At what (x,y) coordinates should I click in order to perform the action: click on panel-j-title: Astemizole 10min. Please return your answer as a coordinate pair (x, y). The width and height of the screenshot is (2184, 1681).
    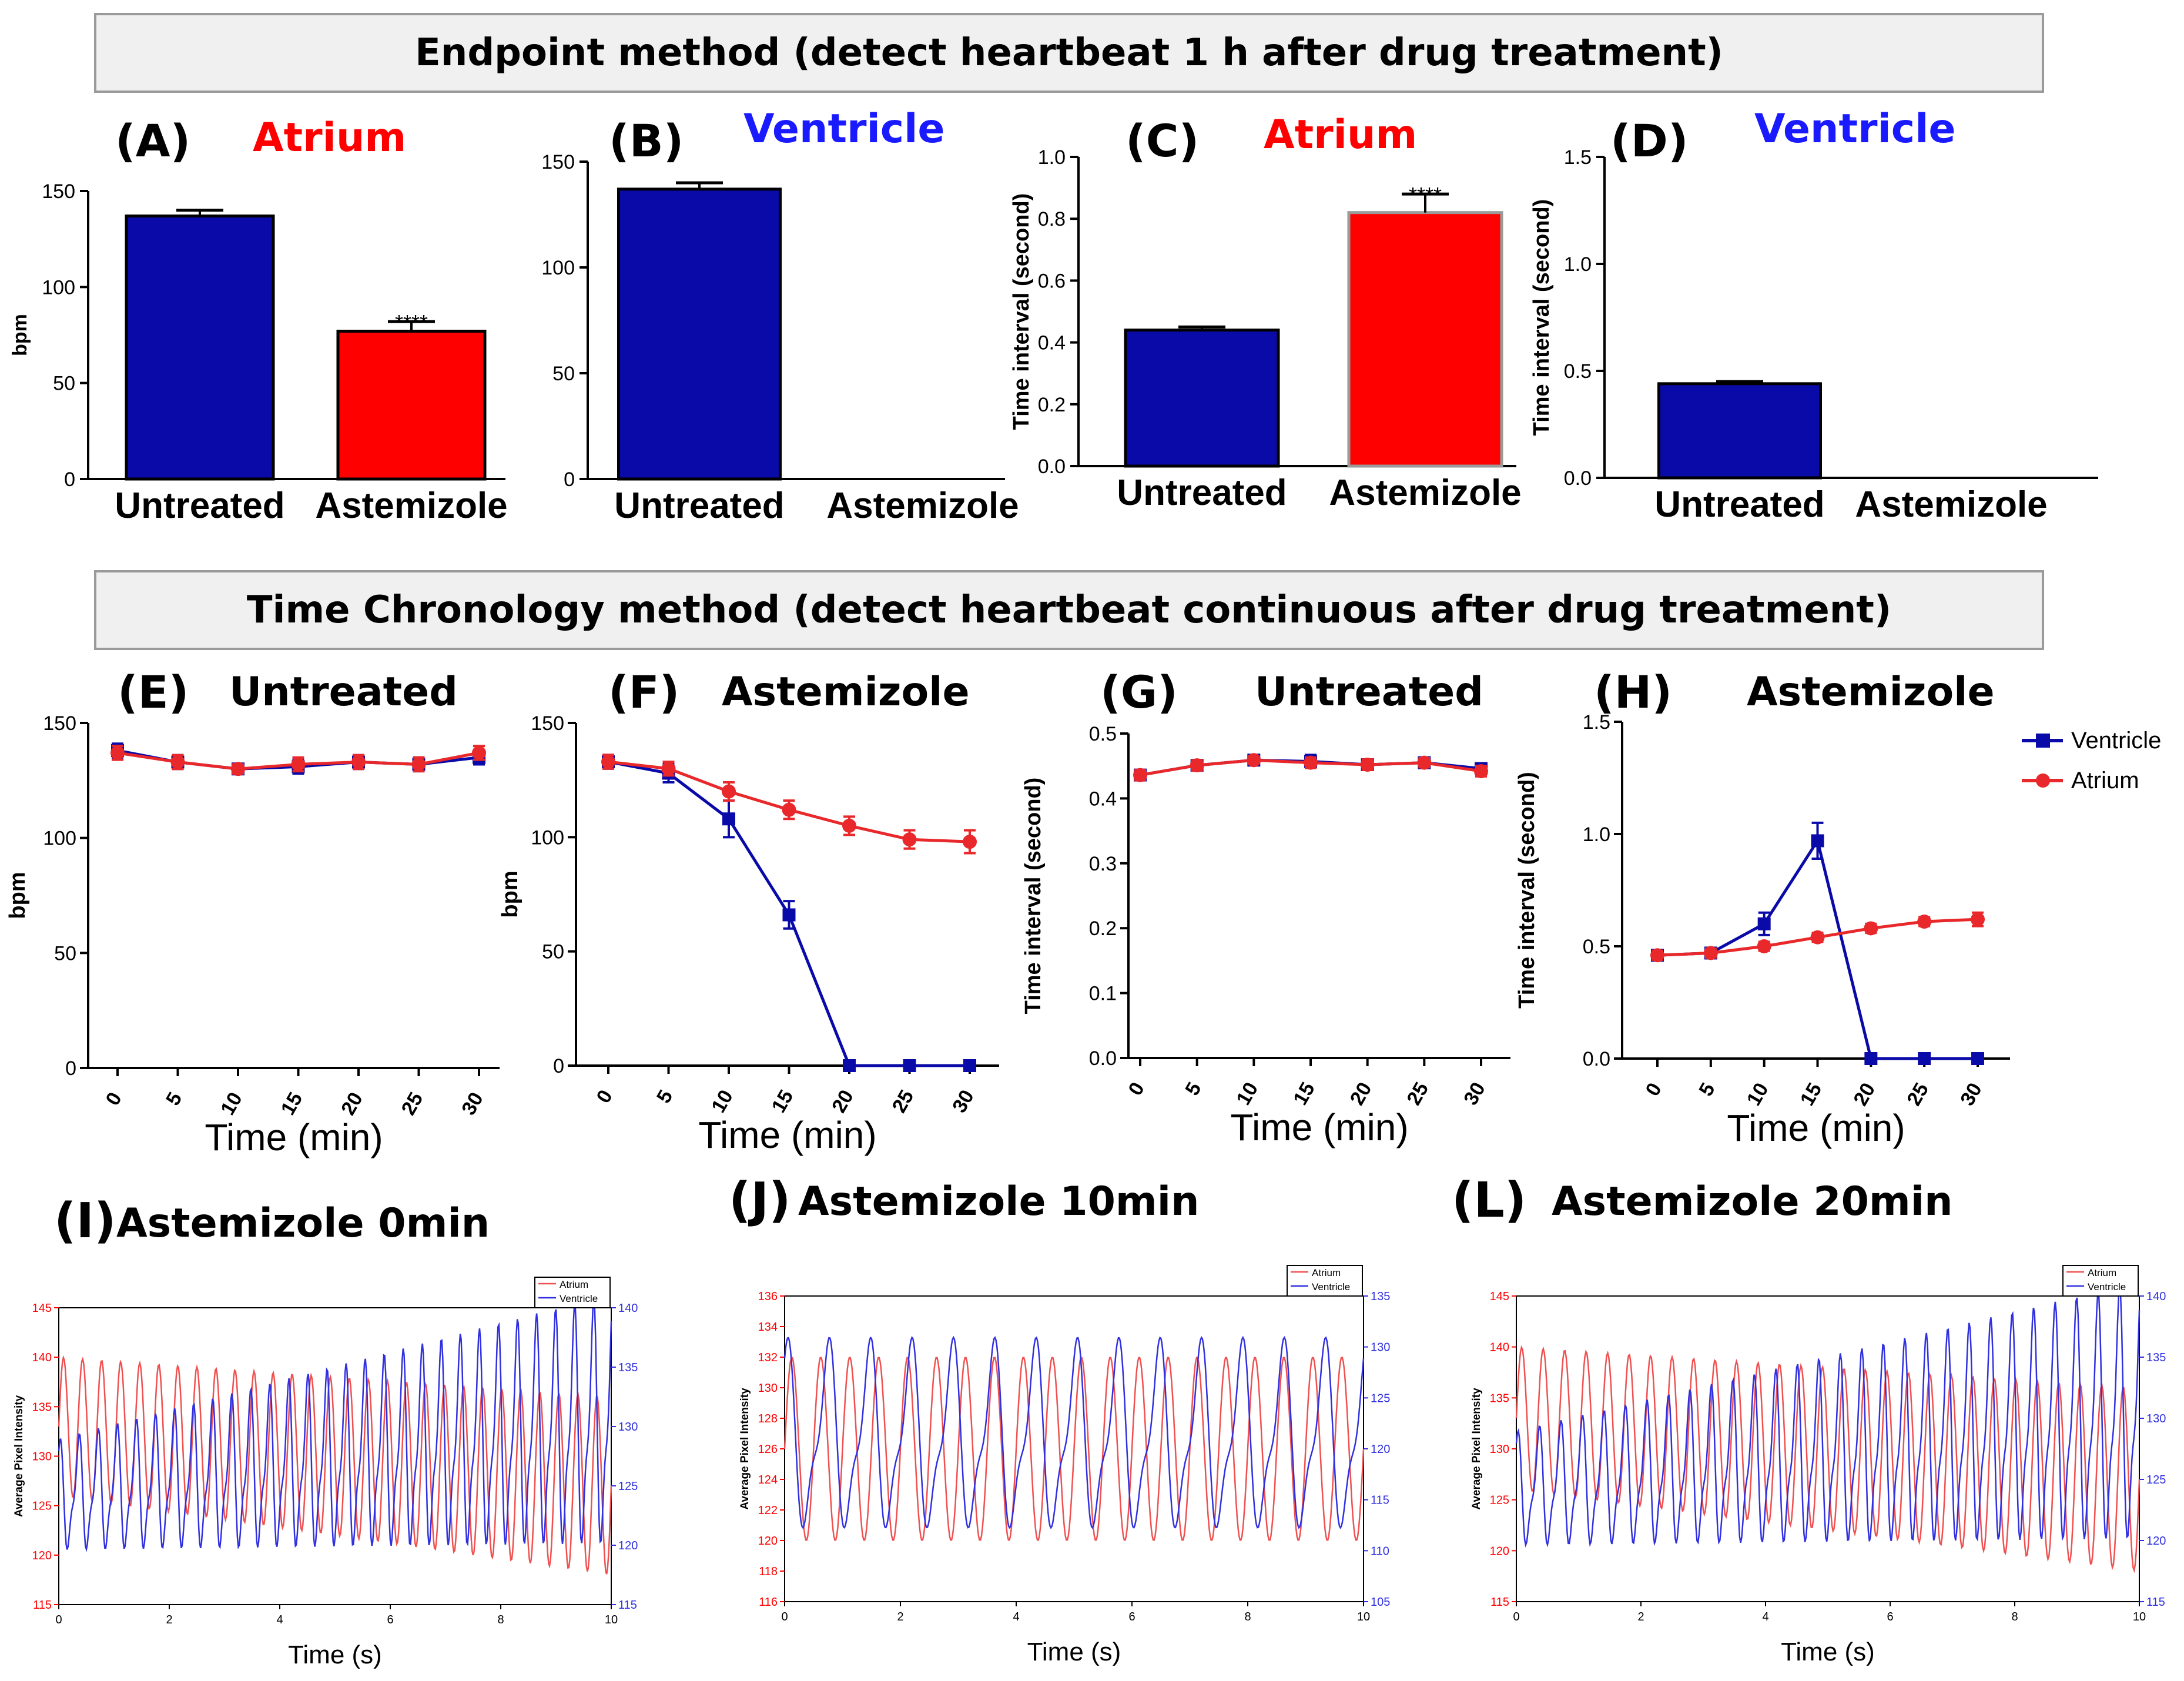
    Looking at the image, I should click on (999, 1201).